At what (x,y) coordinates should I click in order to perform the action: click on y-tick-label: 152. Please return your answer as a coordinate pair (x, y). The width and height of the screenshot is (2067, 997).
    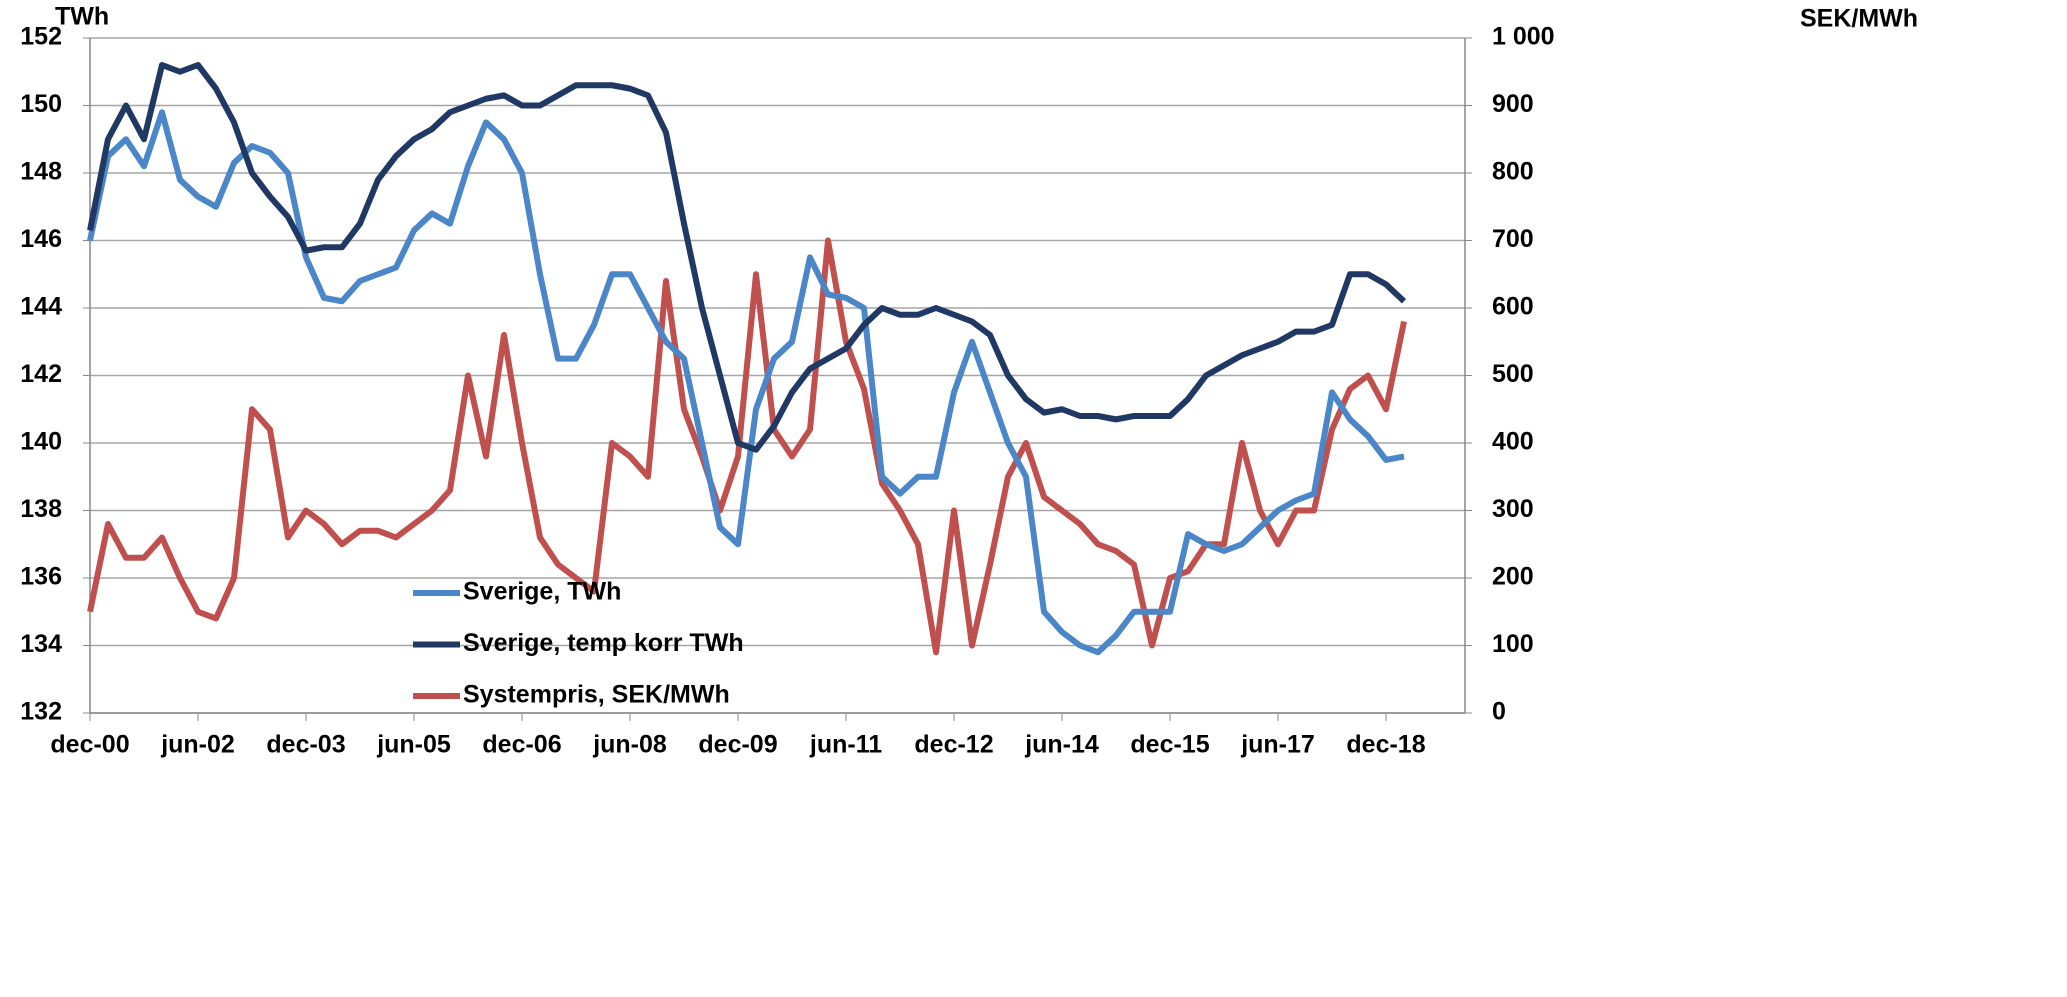
    Looking at the image, I should click on (41, 37).